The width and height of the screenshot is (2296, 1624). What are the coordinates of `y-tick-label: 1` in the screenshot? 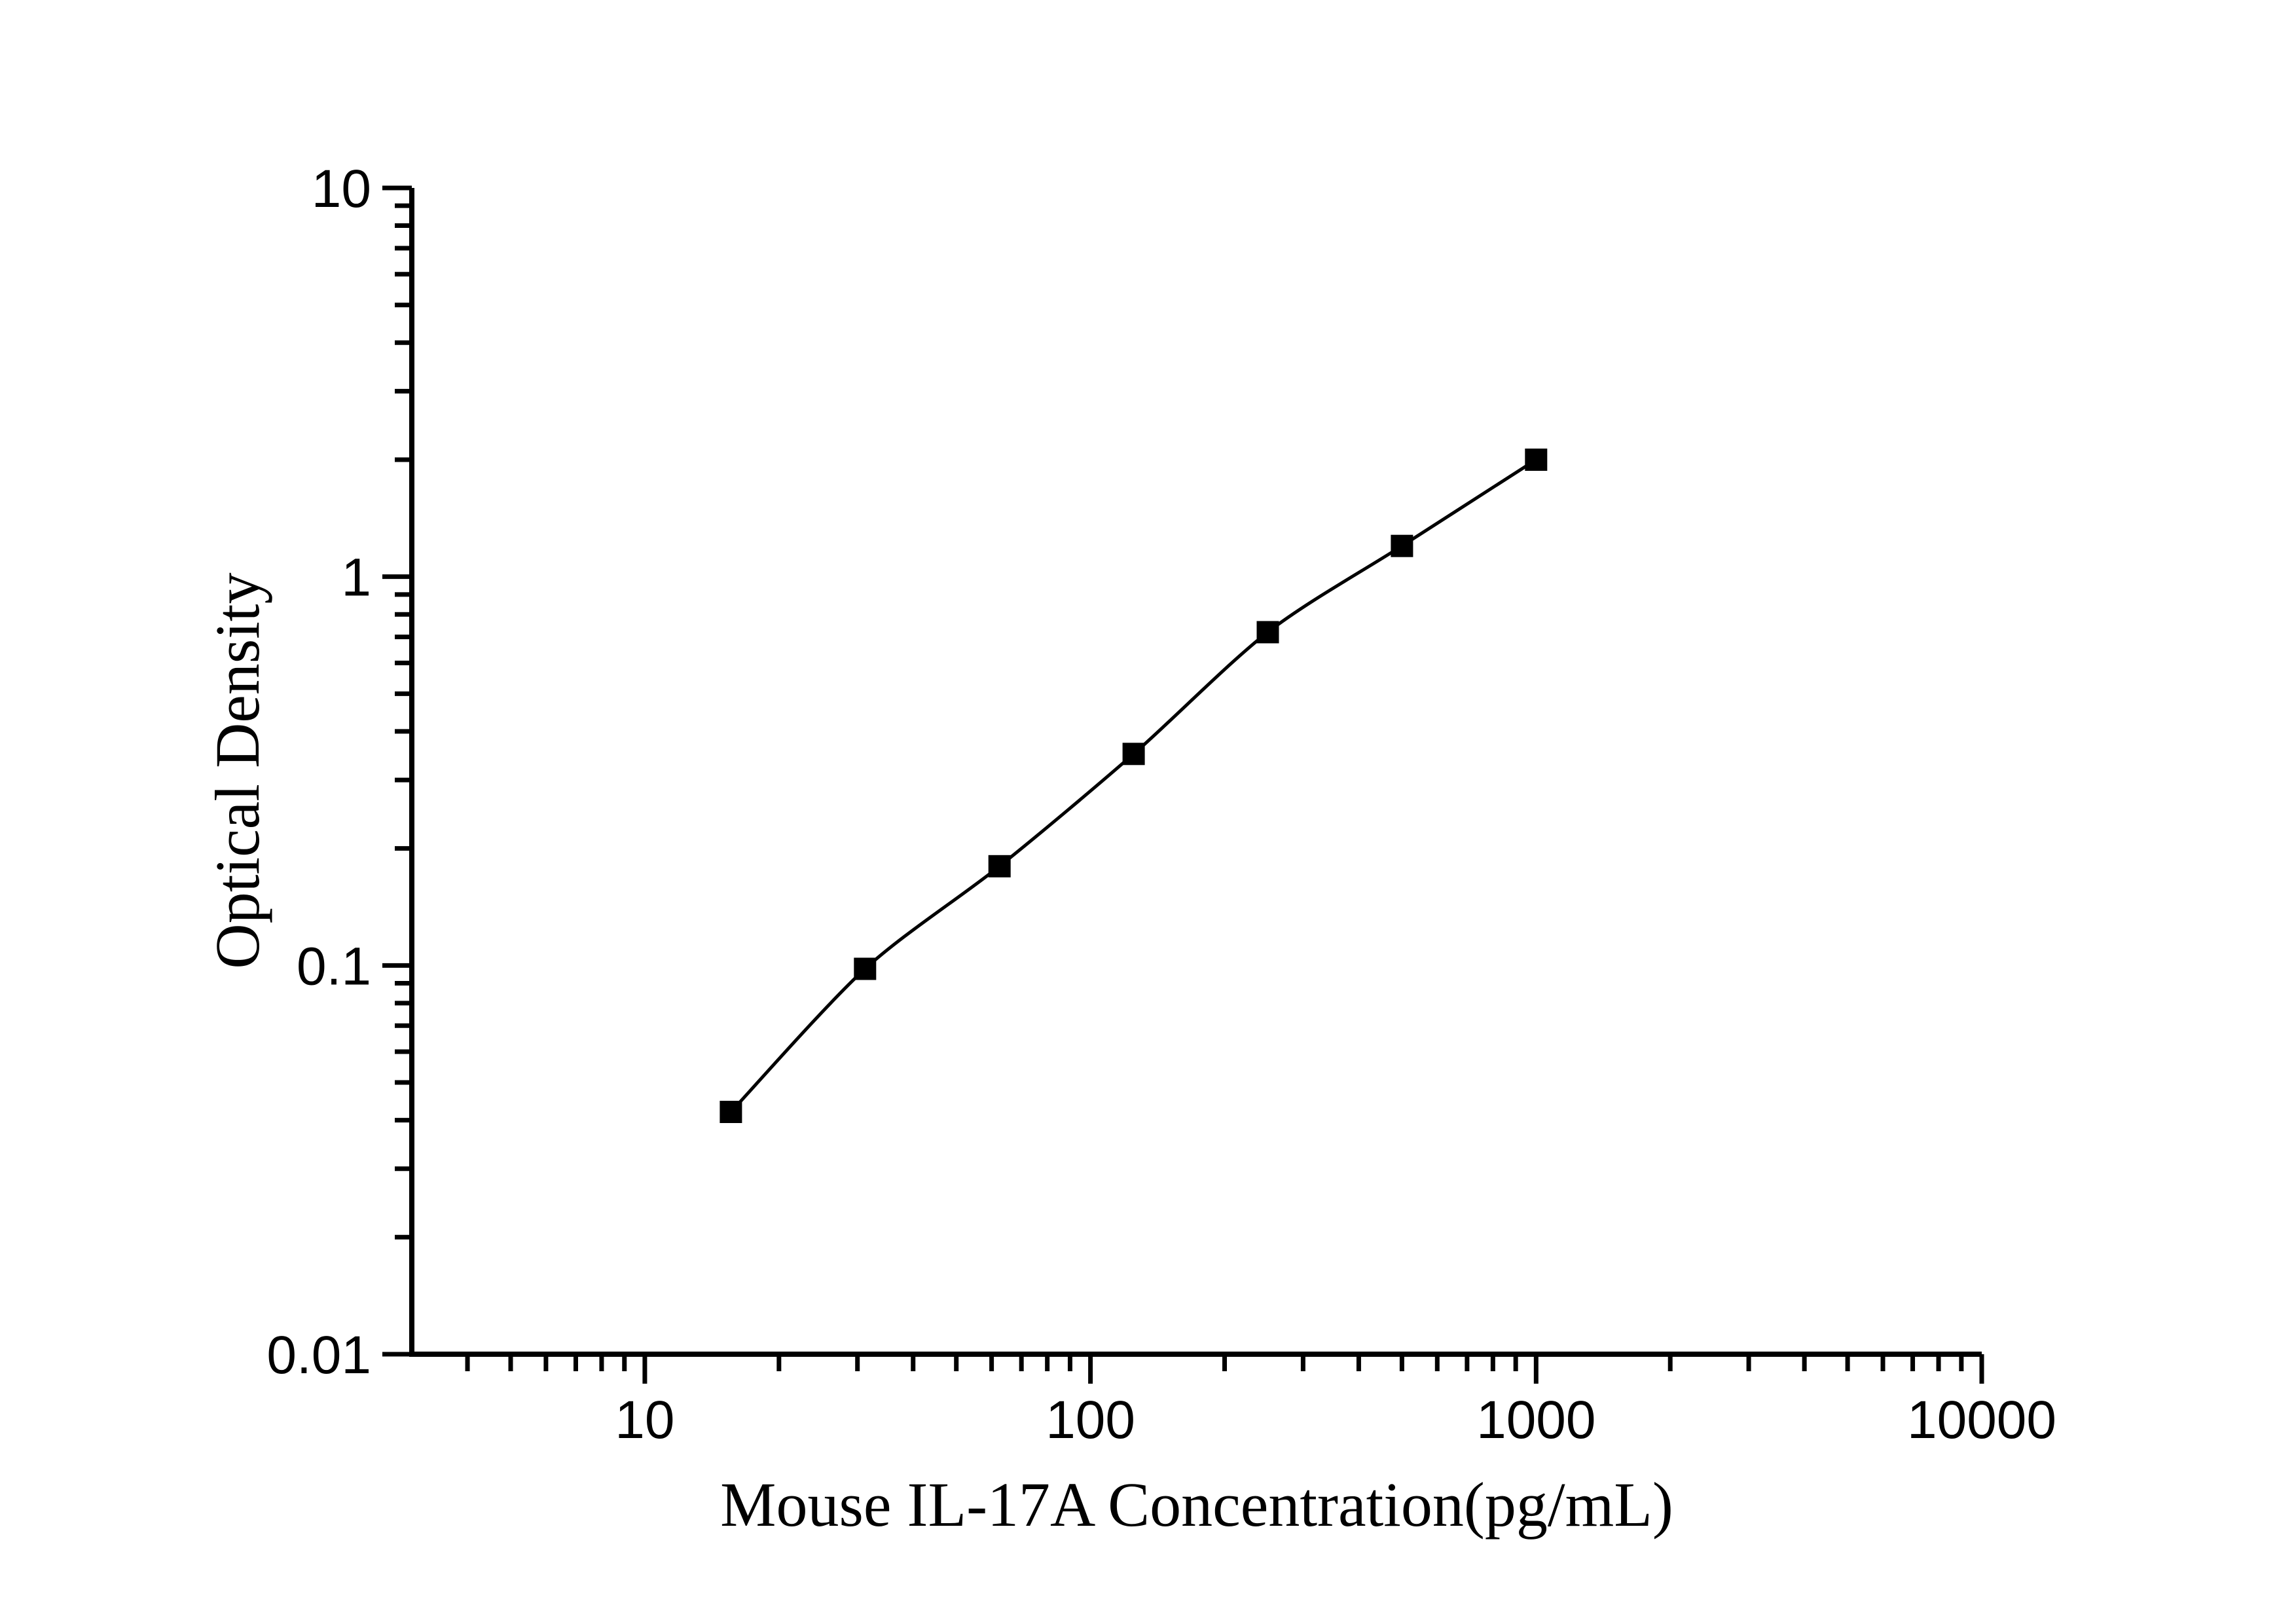 It's located at (356, 578).